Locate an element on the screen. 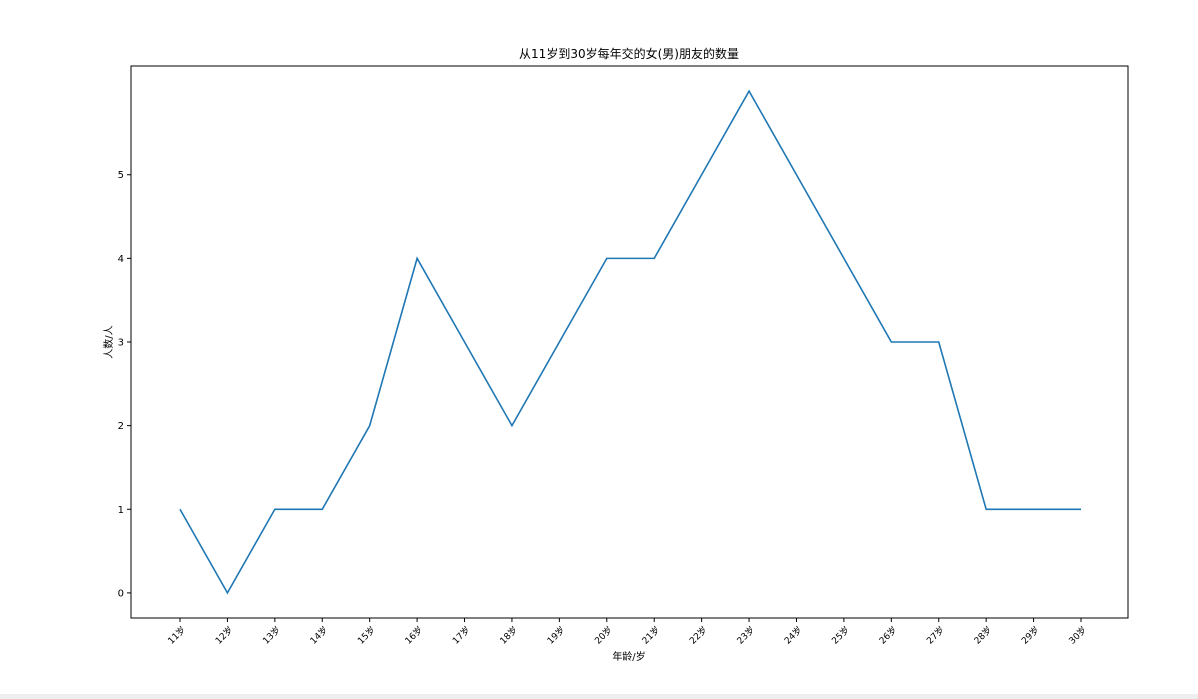 This screenshot has width=1198, height=699. x-tick-label: 17岁 is located at coordinates (461, 635).